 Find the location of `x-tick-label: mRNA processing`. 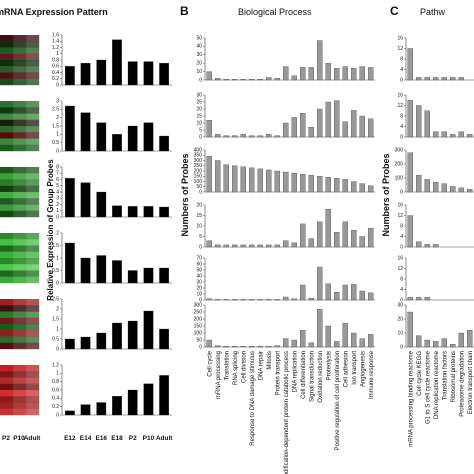

x-tick-label: mRNA processing is located at coordinates (219, 375).